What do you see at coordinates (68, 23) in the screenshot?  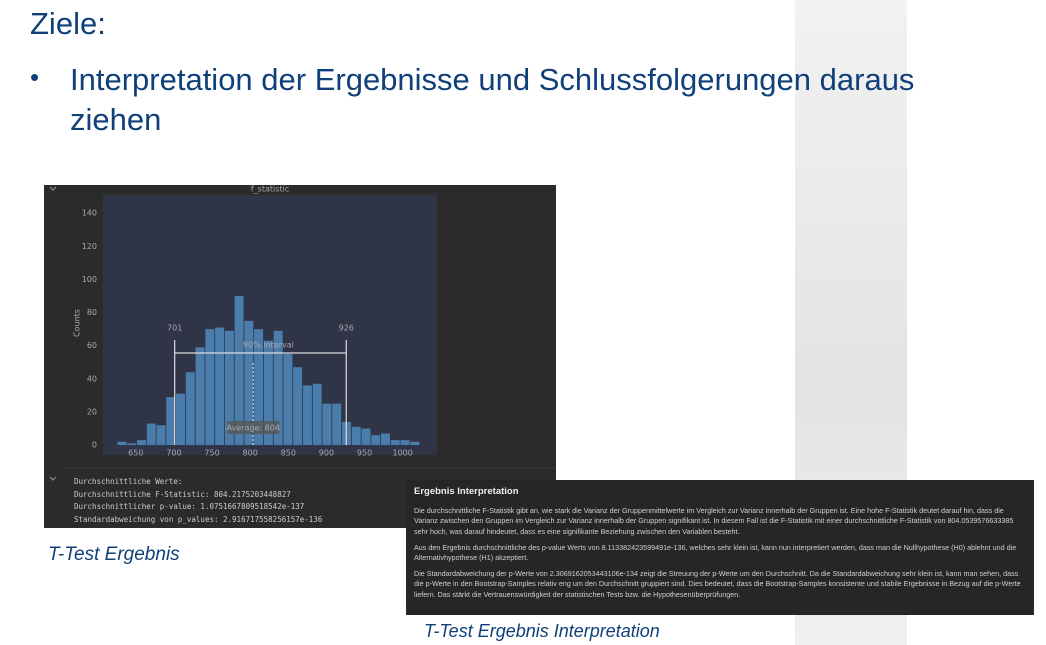 I see `slide-title: Ziele:` at bounding box center [68, 23].